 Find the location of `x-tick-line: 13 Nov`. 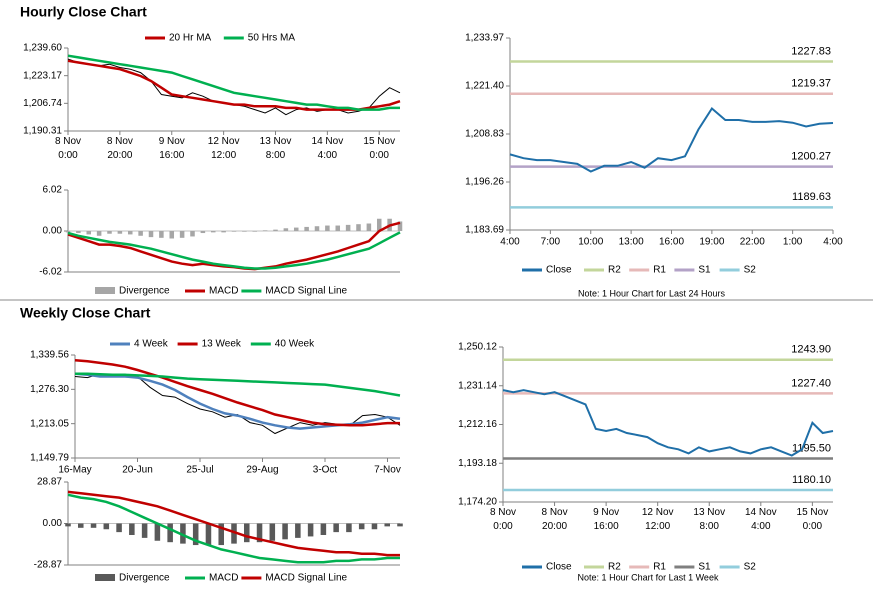

x-tick-line: 13 Nov is located at coordinates (276, 141).